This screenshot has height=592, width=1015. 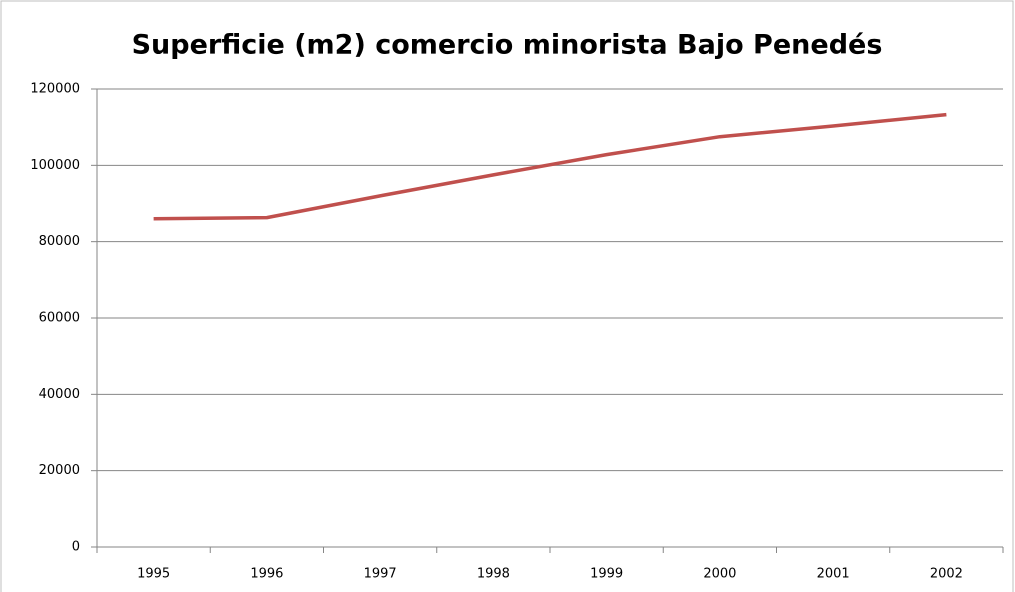 I want to click on y-tick-label: 120000, so click(x=55, y=89).